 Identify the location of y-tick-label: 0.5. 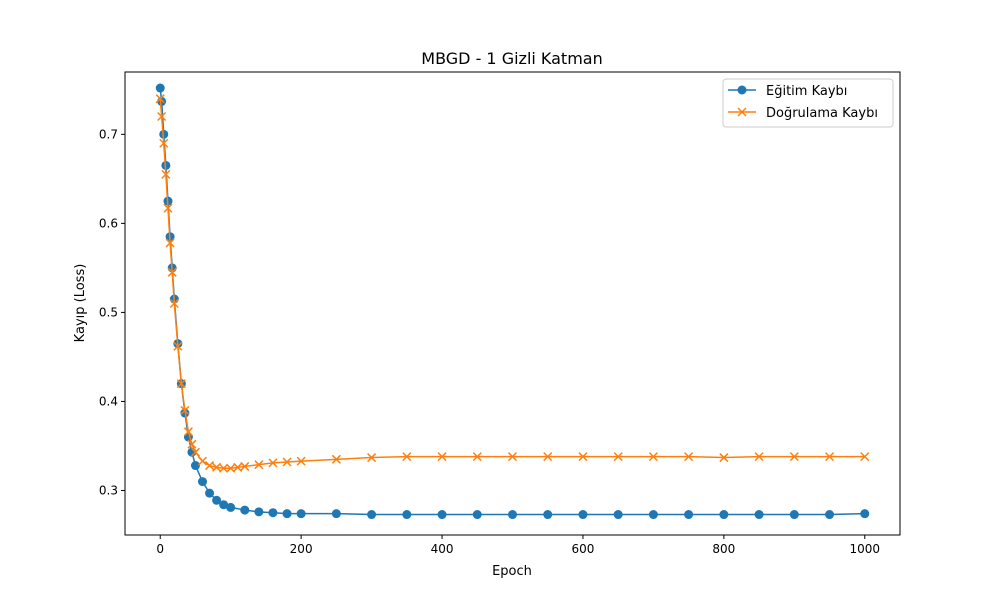
(108, 312).